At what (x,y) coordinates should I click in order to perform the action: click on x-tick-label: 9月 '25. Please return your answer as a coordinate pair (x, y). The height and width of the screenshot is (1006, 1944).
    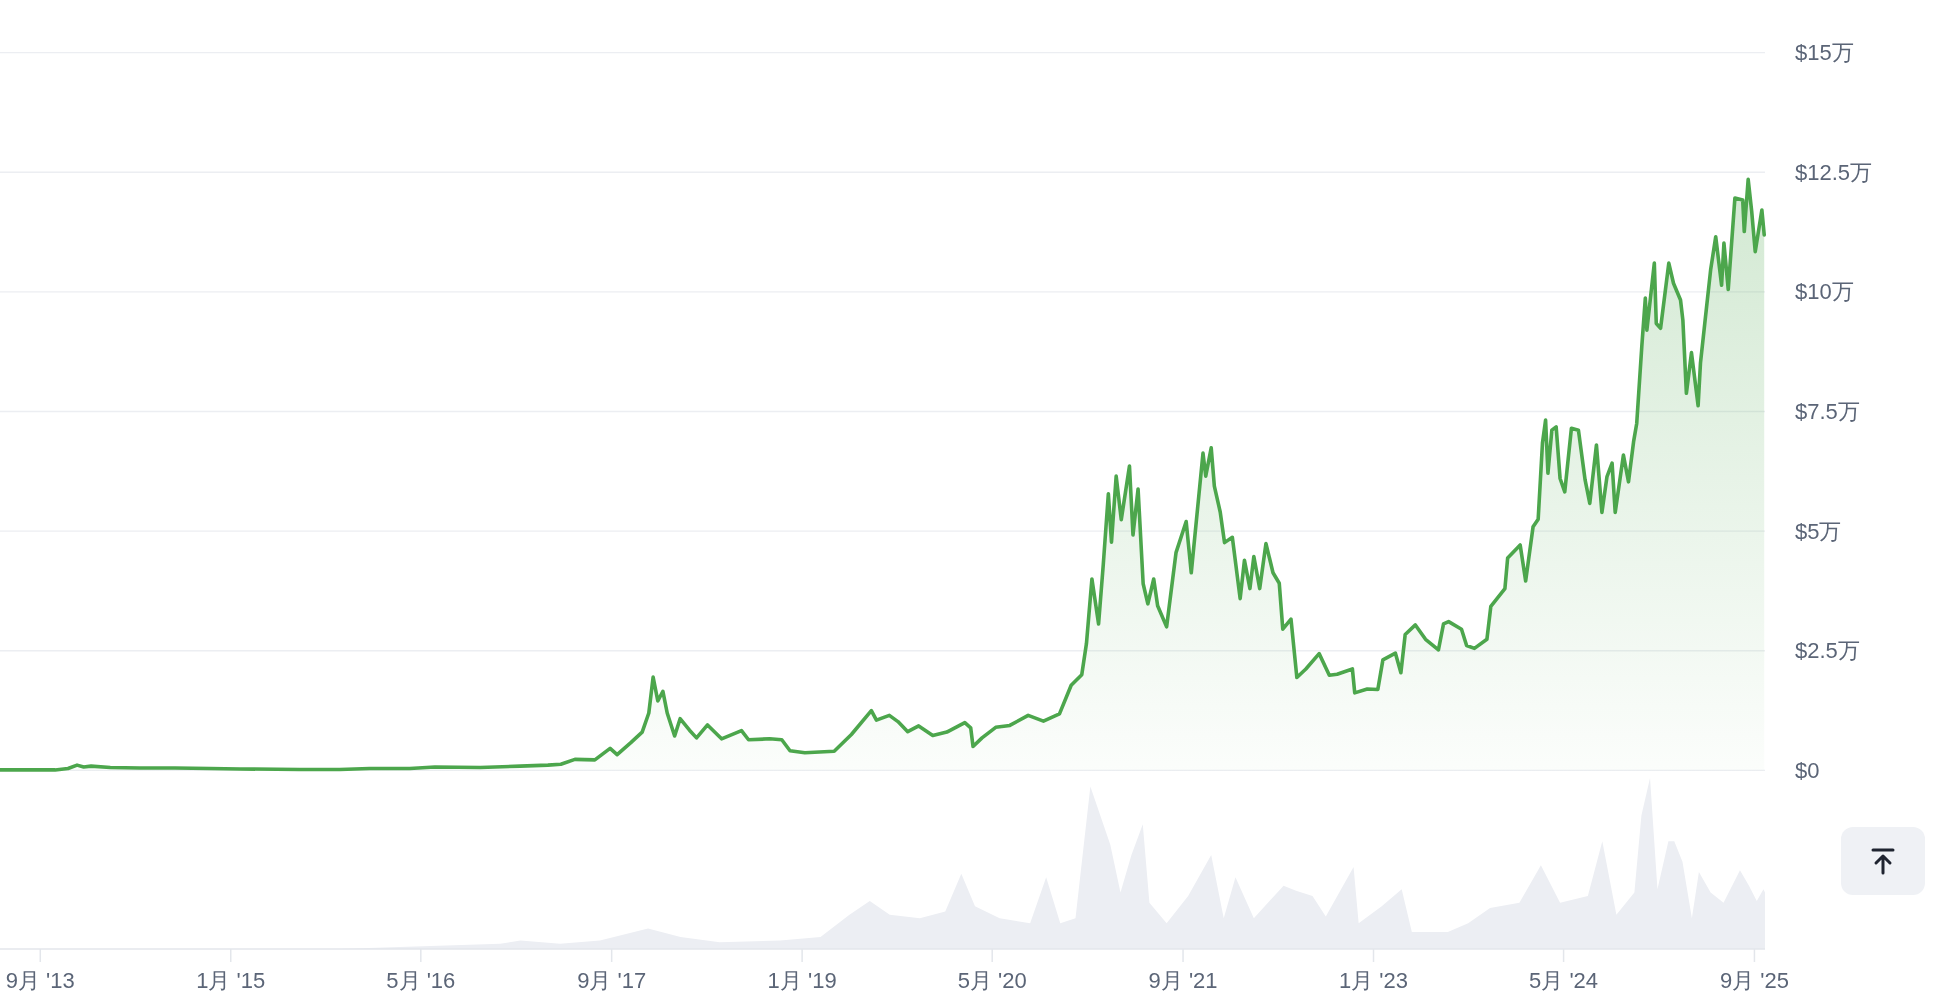
    Looking at the image, I should click on (1754, 980).